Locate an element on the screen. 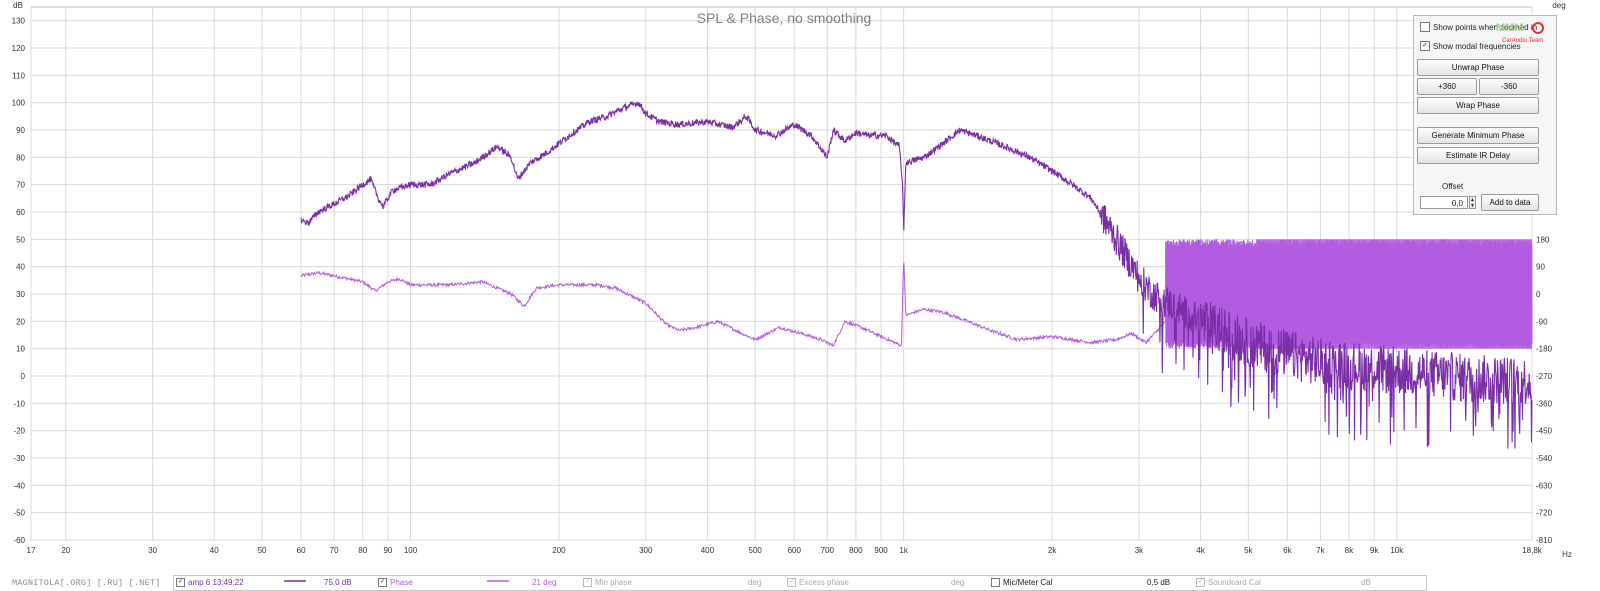 This screenshot has width=1600, height=591. x-tick-label: 70 is located at coordinates (334, 550).